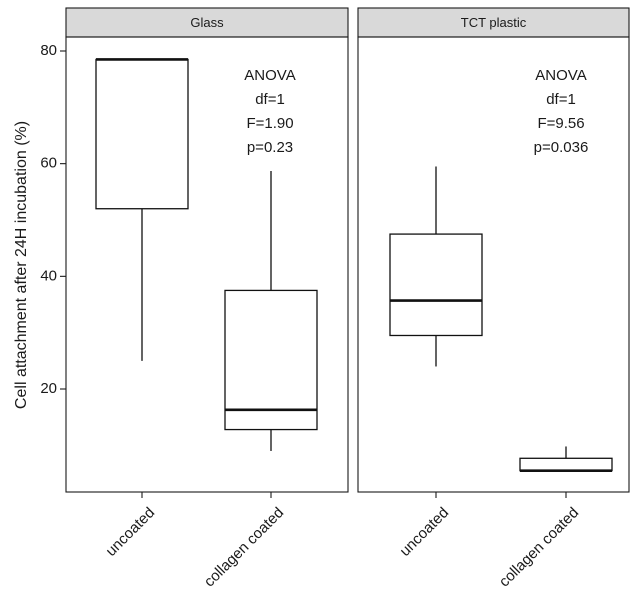  I want to click on anova-annotation-line: F=1.90, so click(269, 123).